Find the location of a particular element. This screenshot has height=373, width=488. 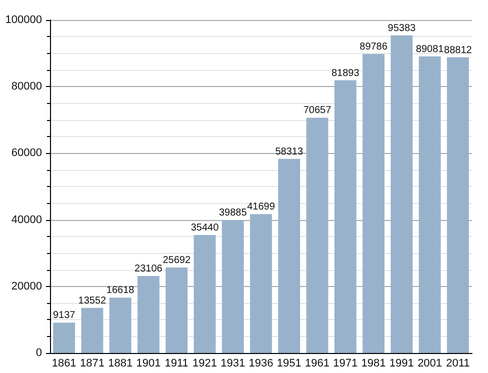

x-tick-label: 1971 is located at coordinates (345, 364).